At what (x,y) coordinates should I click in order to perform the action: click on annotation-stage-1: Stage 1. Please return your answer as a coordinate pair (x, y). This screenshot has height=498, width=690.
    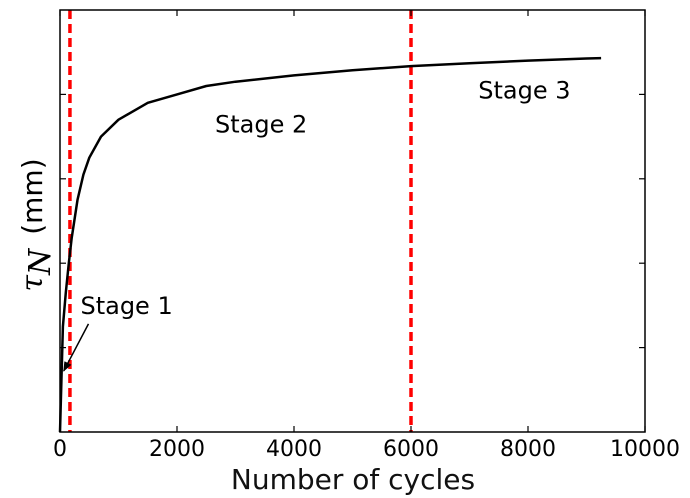
    Looking at the image, I should click on (126, 306).